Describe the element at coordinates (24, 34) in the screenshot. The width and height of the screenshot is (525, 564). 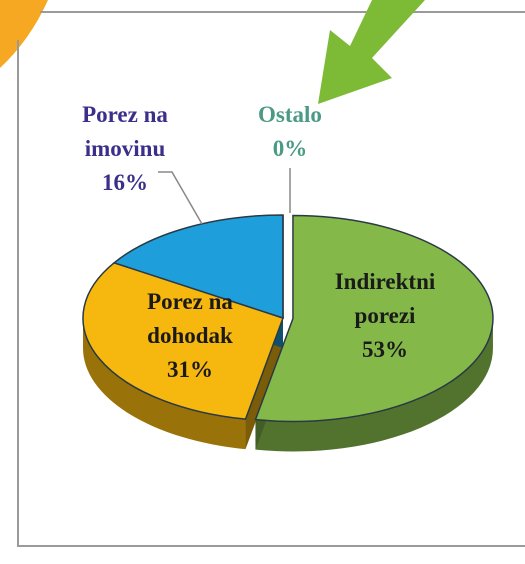
I see `corner-decoration` at that location.